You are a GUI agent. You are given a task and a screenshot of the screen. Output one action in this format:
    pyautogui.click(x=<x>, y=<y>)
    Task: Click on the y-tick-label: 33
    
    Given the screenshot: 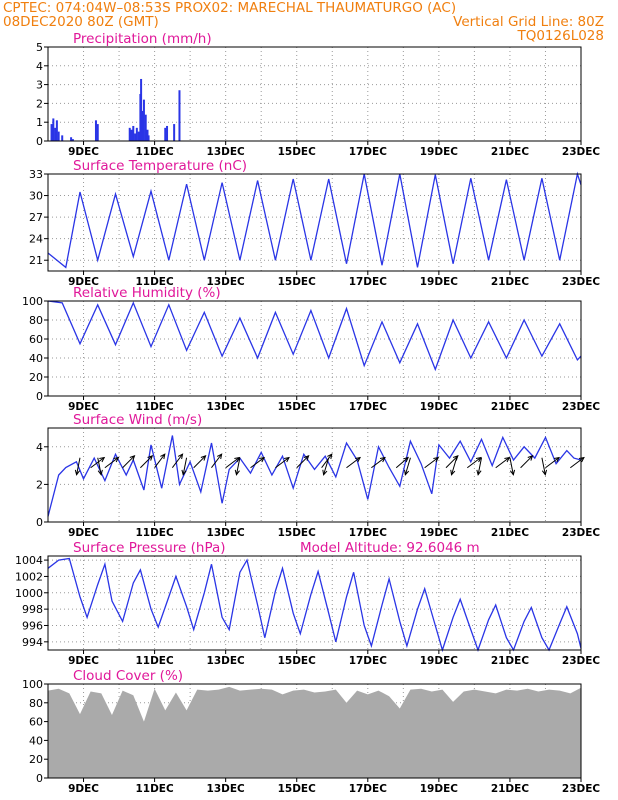 What is the action you would take?
    pyautogui.click(x=36, y=174)
    